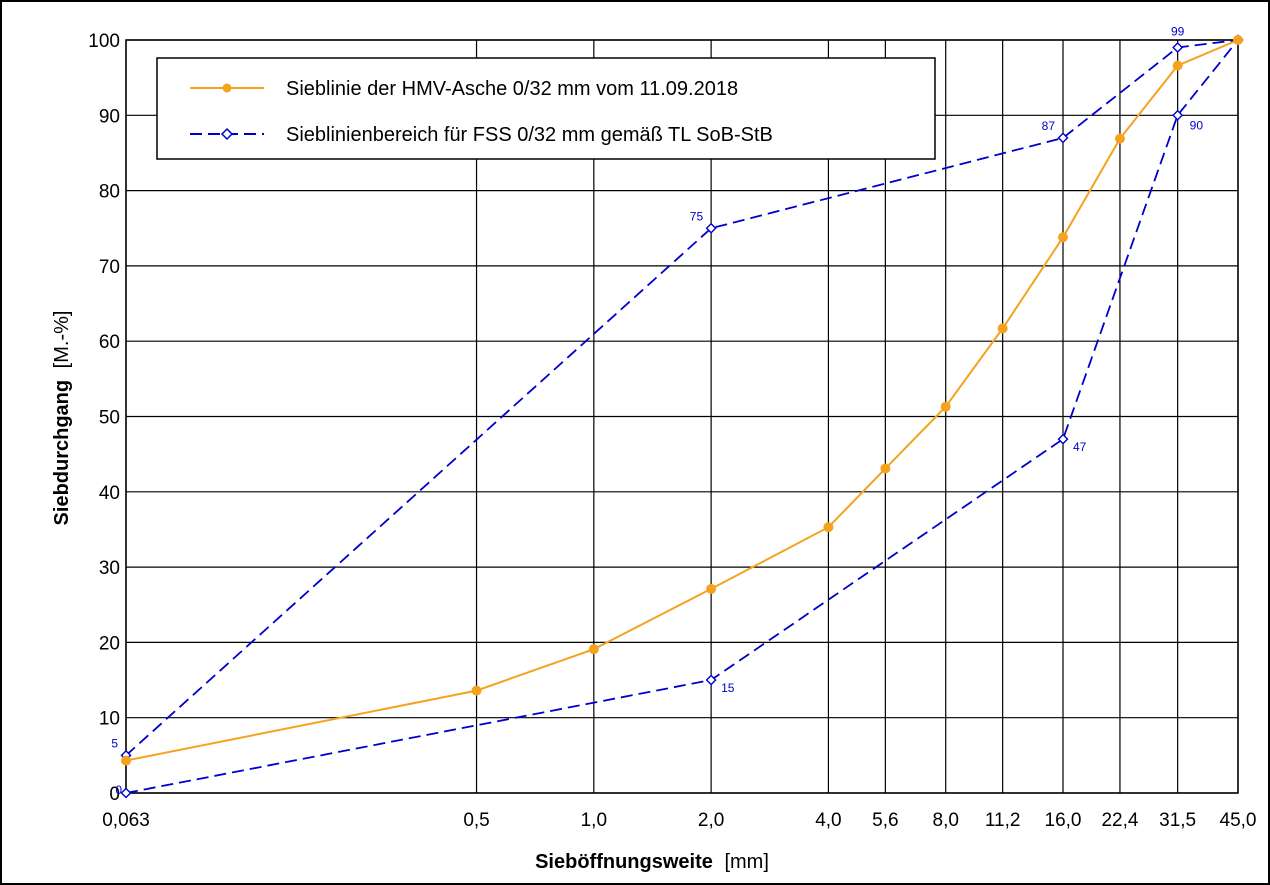  I want to click on fss-lower-data-label: 90, so click(1197, 125).